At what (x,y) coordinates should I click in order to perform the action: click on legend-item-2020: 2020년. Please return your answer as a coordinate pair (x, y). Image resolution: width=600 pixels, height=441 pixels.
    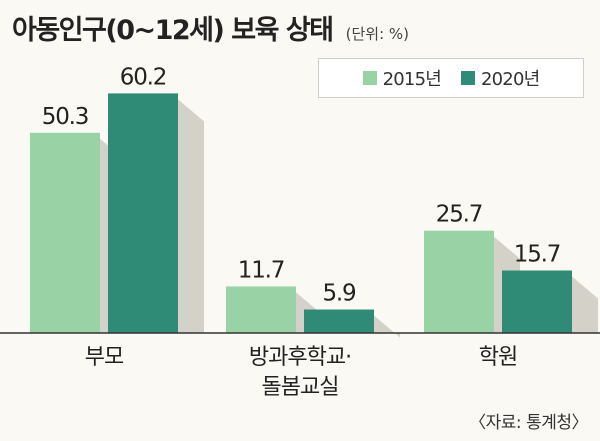
    Looking at the image, I should click on (500, 78).